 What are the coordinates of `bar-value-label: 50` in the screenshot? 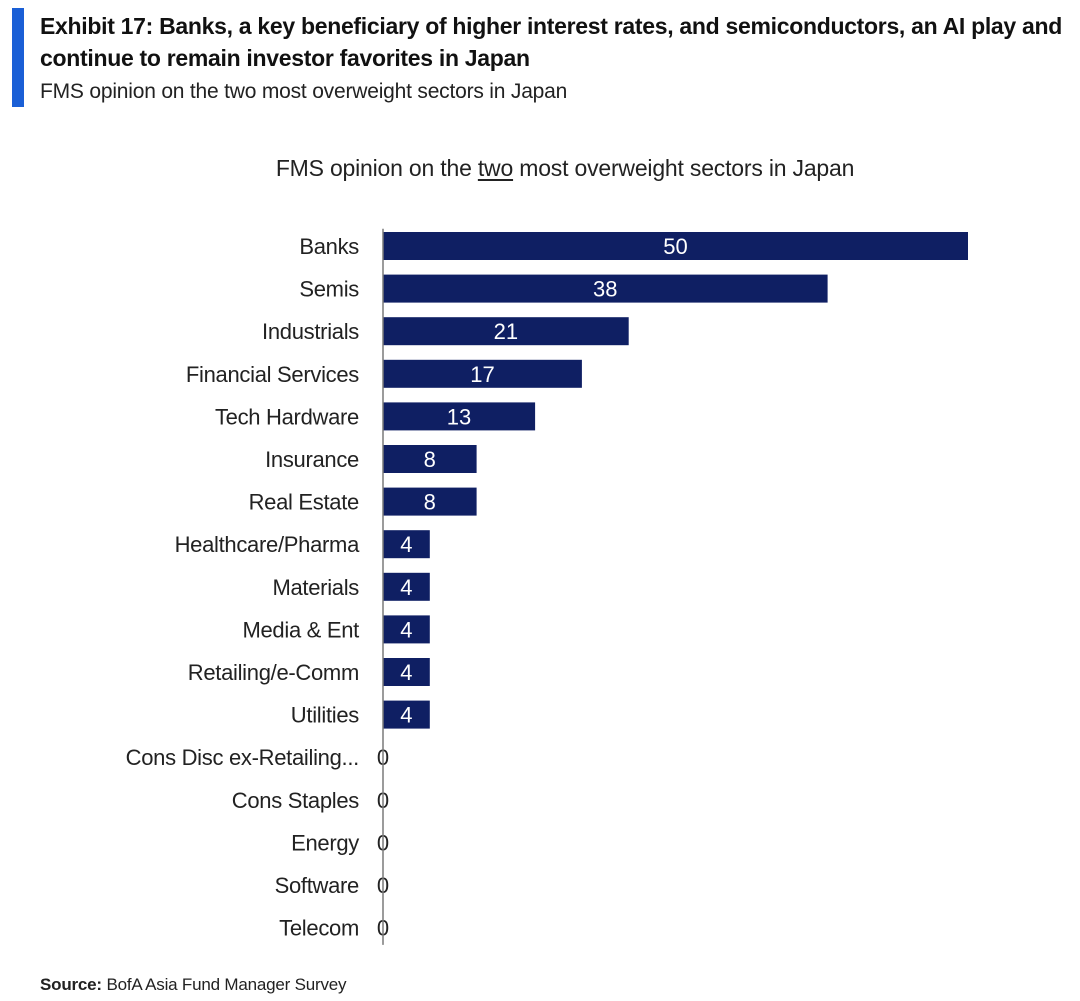 It's located at (675, 246).